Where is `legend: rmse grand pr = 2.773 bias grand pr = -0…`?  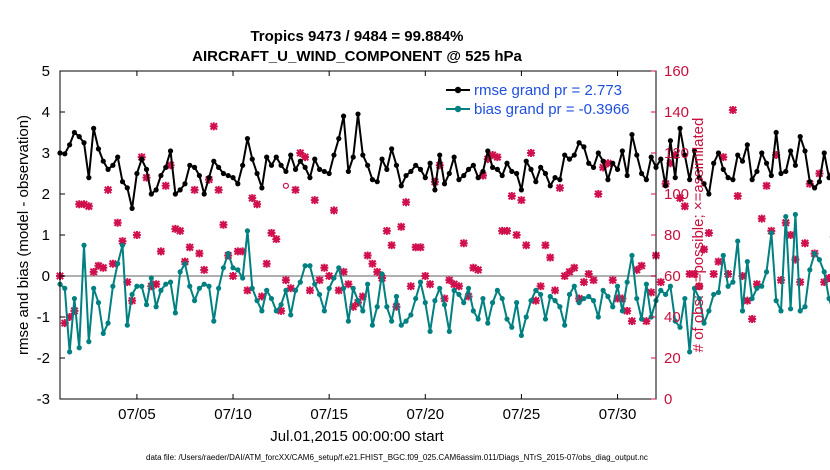 legend: rmse grand pr = 2.773 bias grand pr = -0… is located at coordinates (538, 100).